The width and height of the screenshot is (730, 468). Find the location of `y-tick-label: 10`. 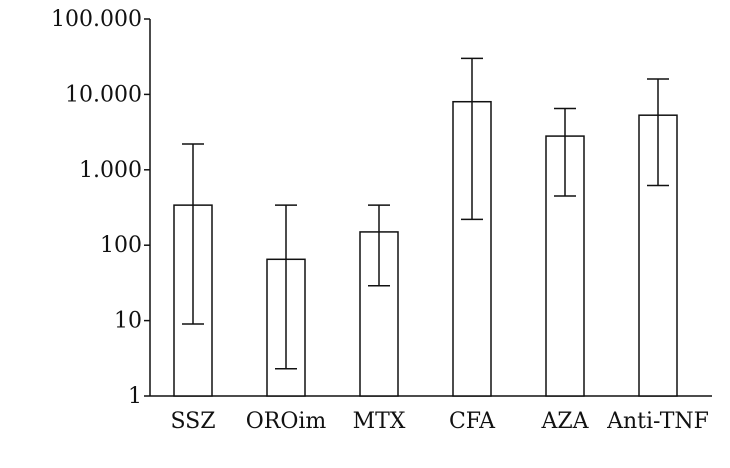

y-tick-label: 10 is located at coordinates (128, 321).